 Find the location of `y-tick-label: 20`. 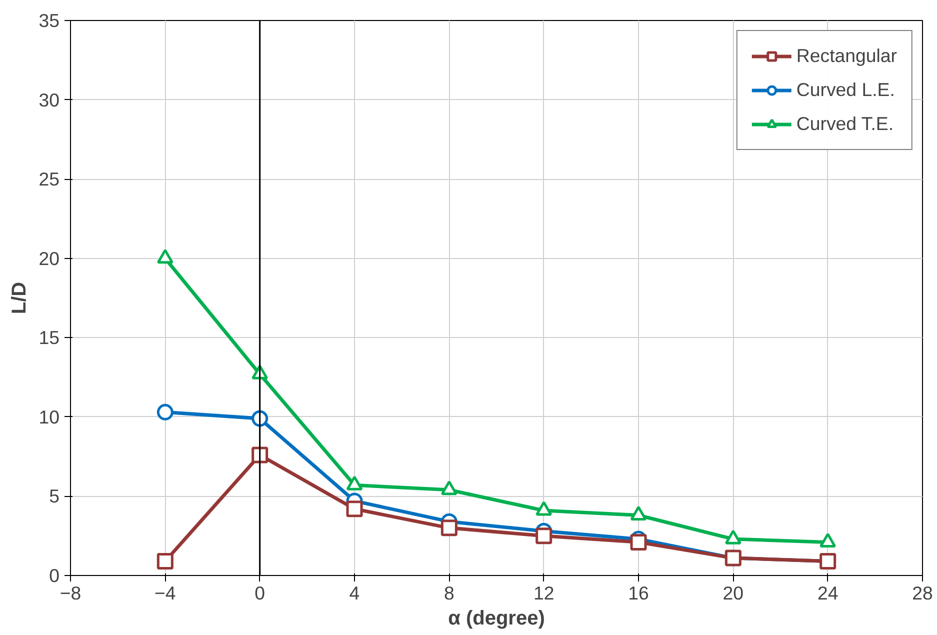

y-tick-label: 20 is located at coordinates (49, 258).